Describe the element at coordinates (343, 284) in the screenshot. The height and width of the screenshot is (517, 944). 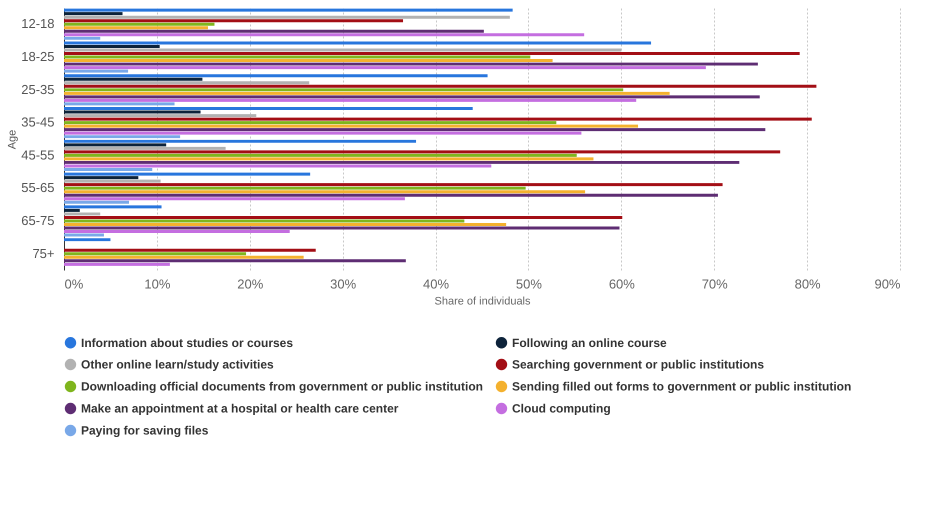
I see `x-tick-label: 30%` at that location.